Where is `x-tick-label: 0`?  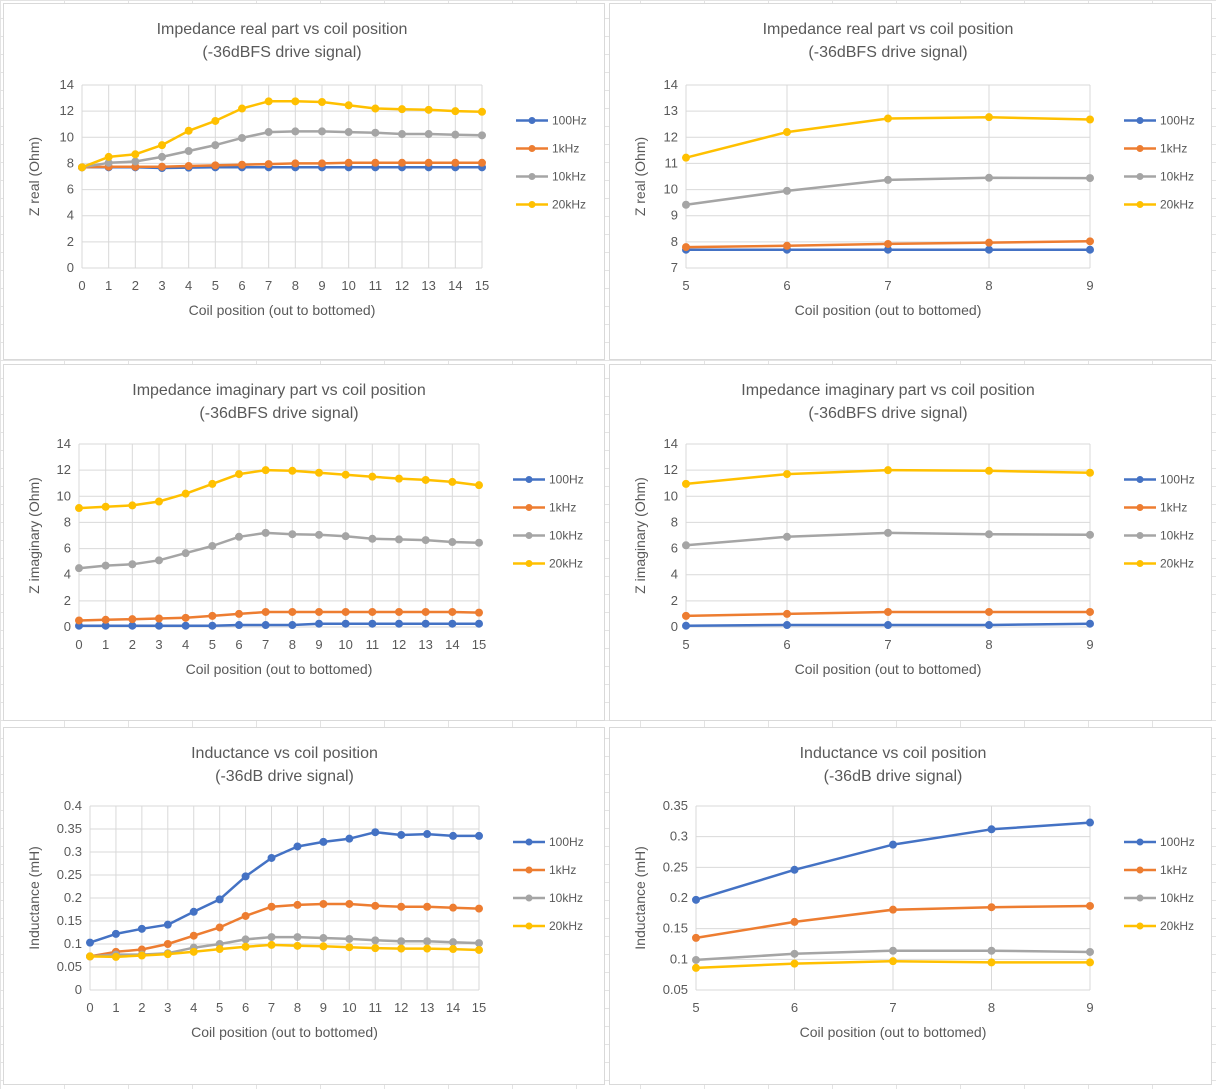
x-tick-label: 0 is located at coordinates (78, 644).